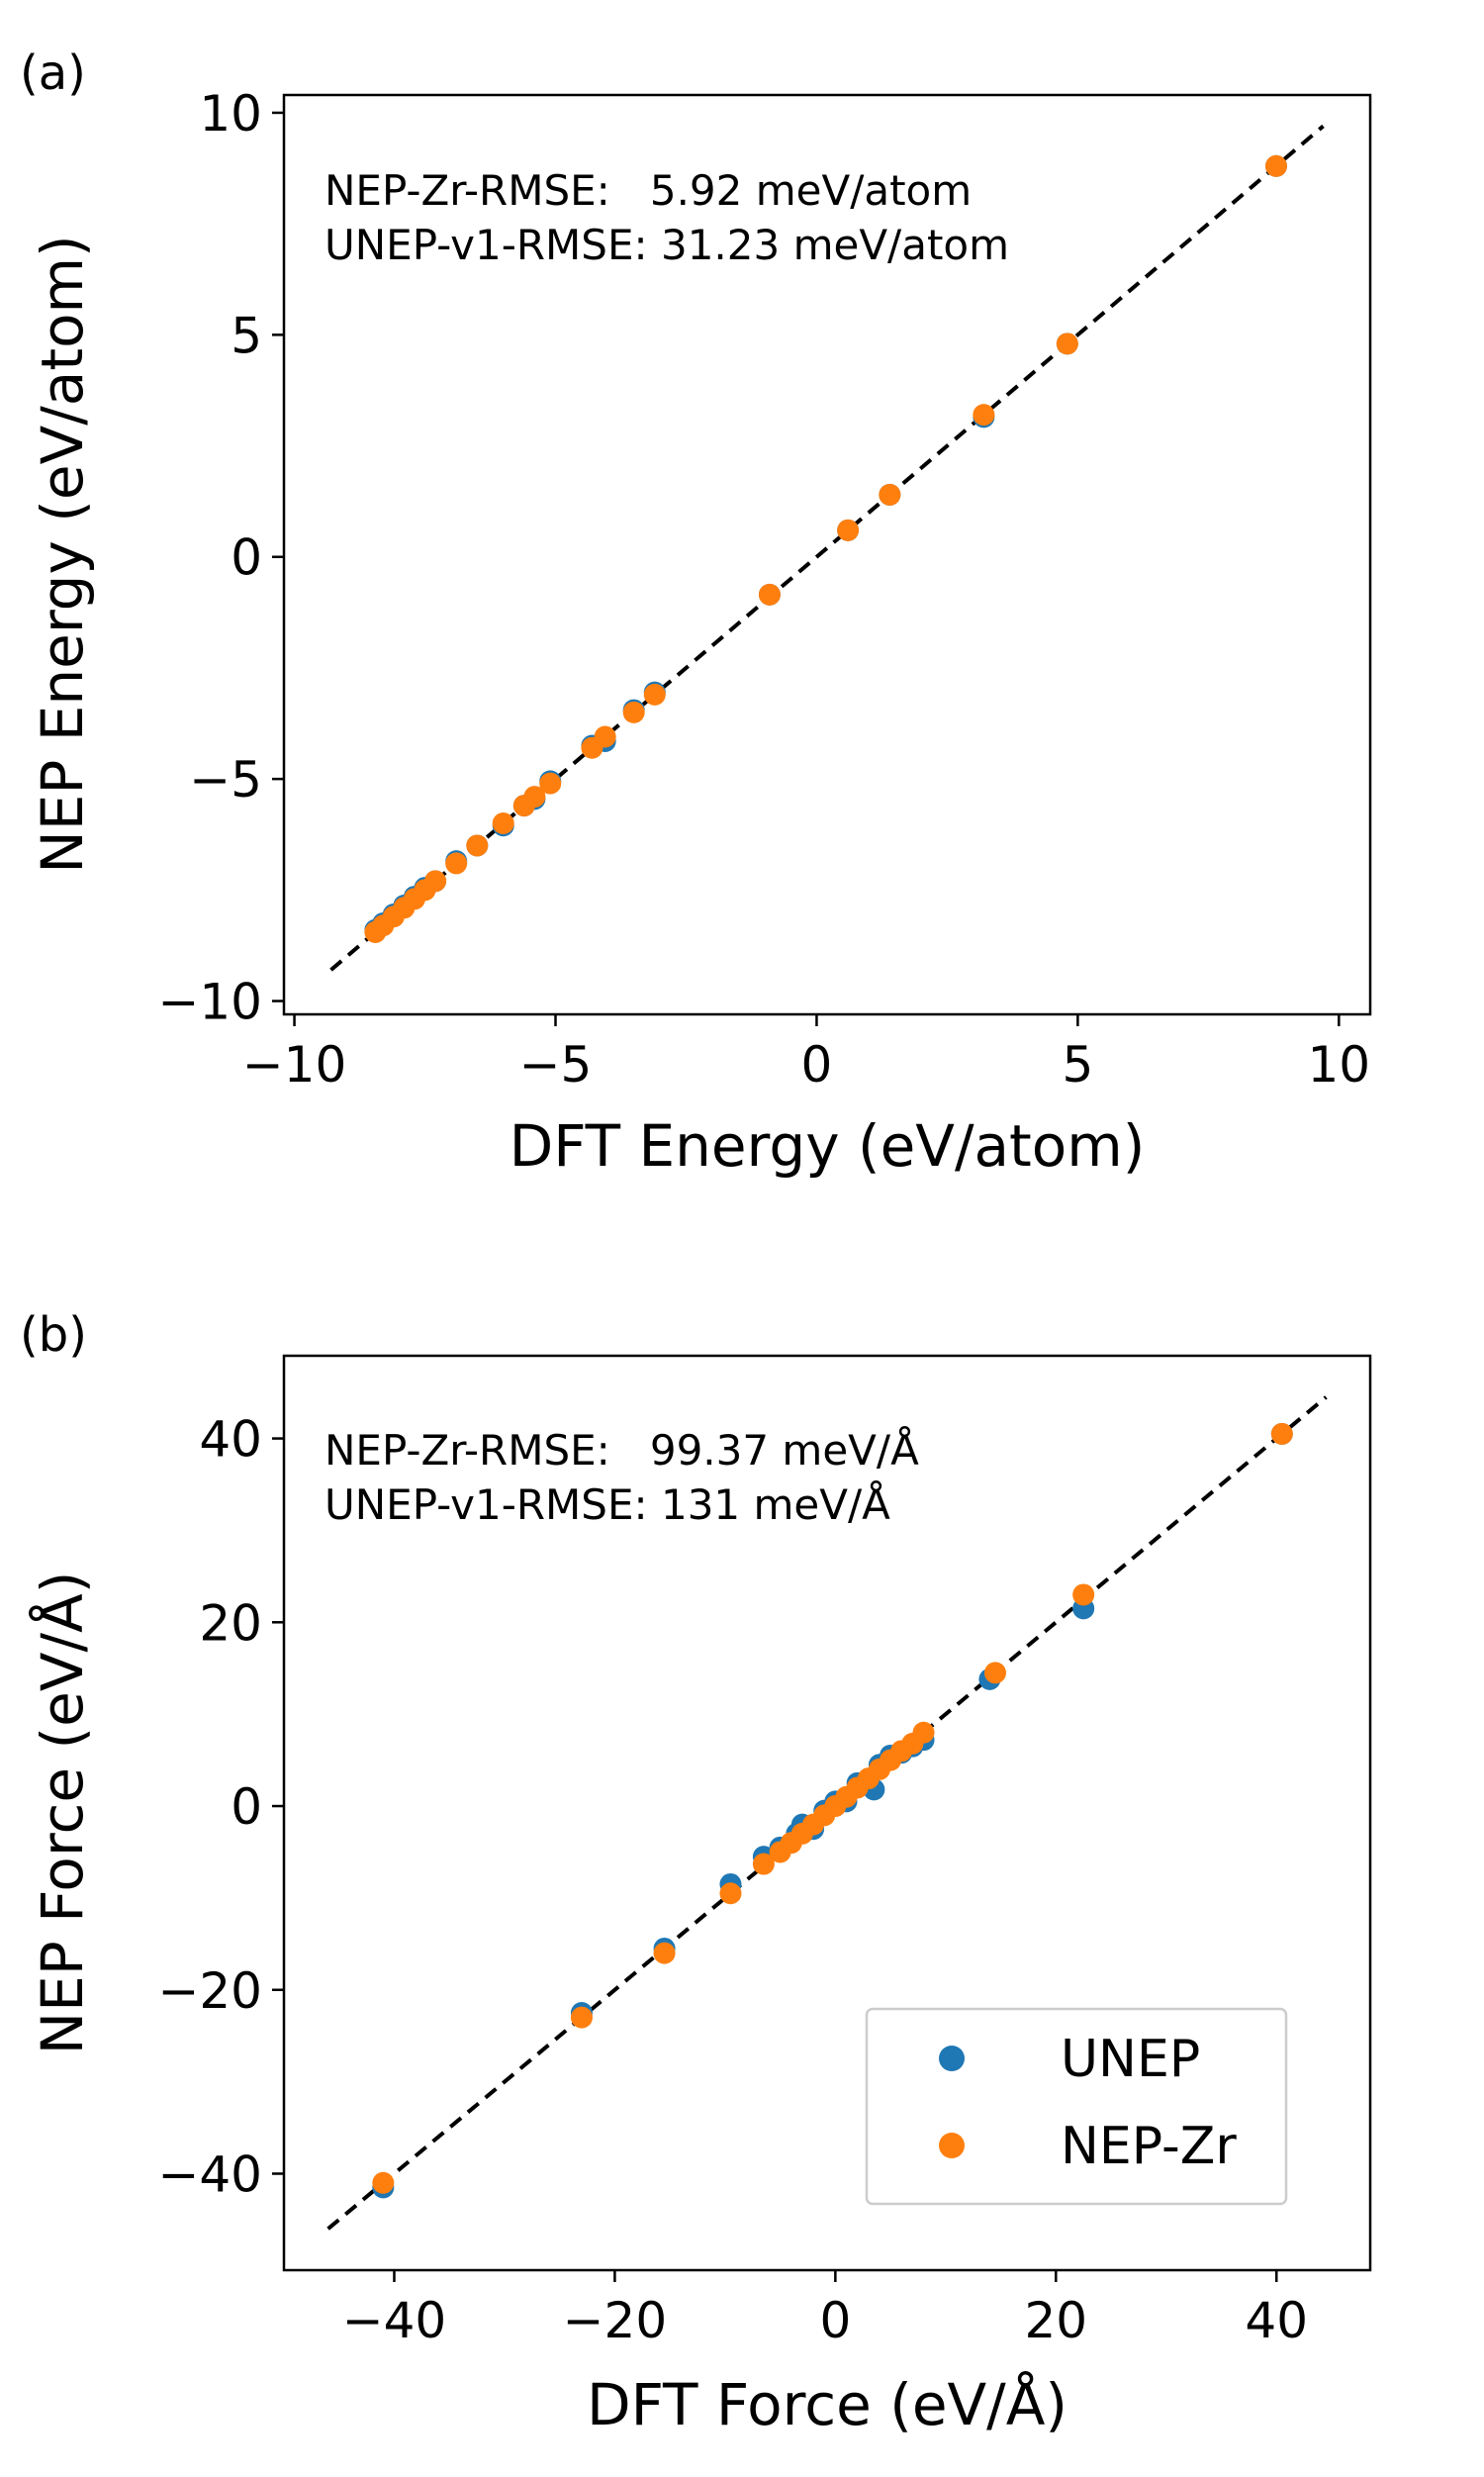  What do you see at coordinates (209, 1002) in the screenshot?
I see `y-tick-label: −10` at bounding box center [209, 1002].